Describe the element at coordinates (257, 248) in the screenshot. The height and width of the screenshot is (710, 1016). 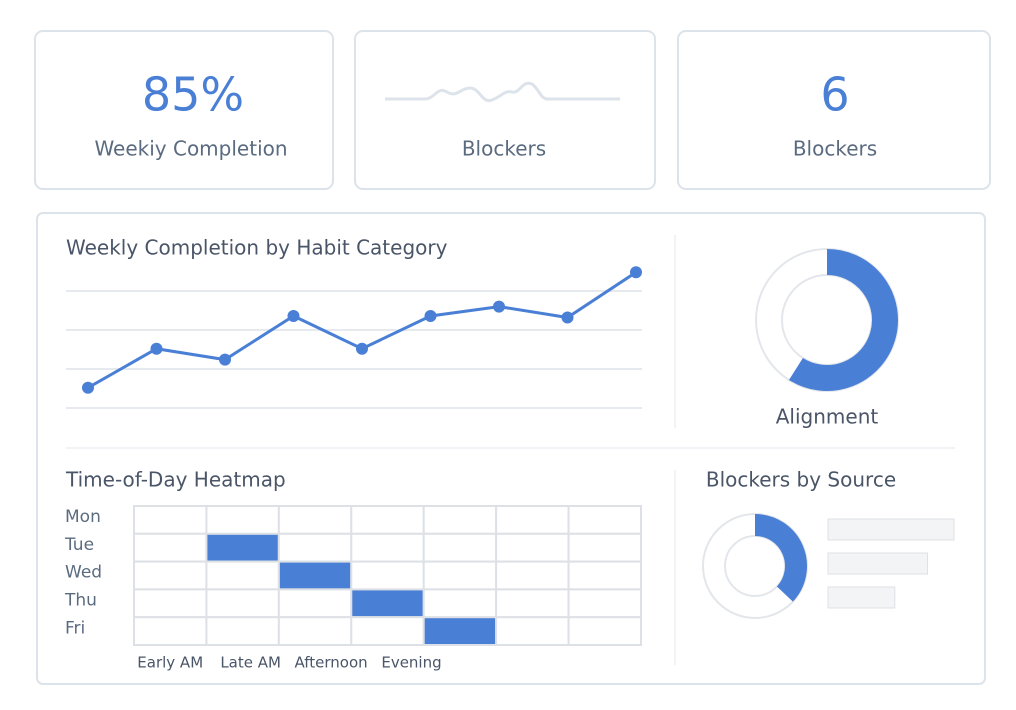
I see `chart-title: Weekly Completion by Habit Category` at that location.